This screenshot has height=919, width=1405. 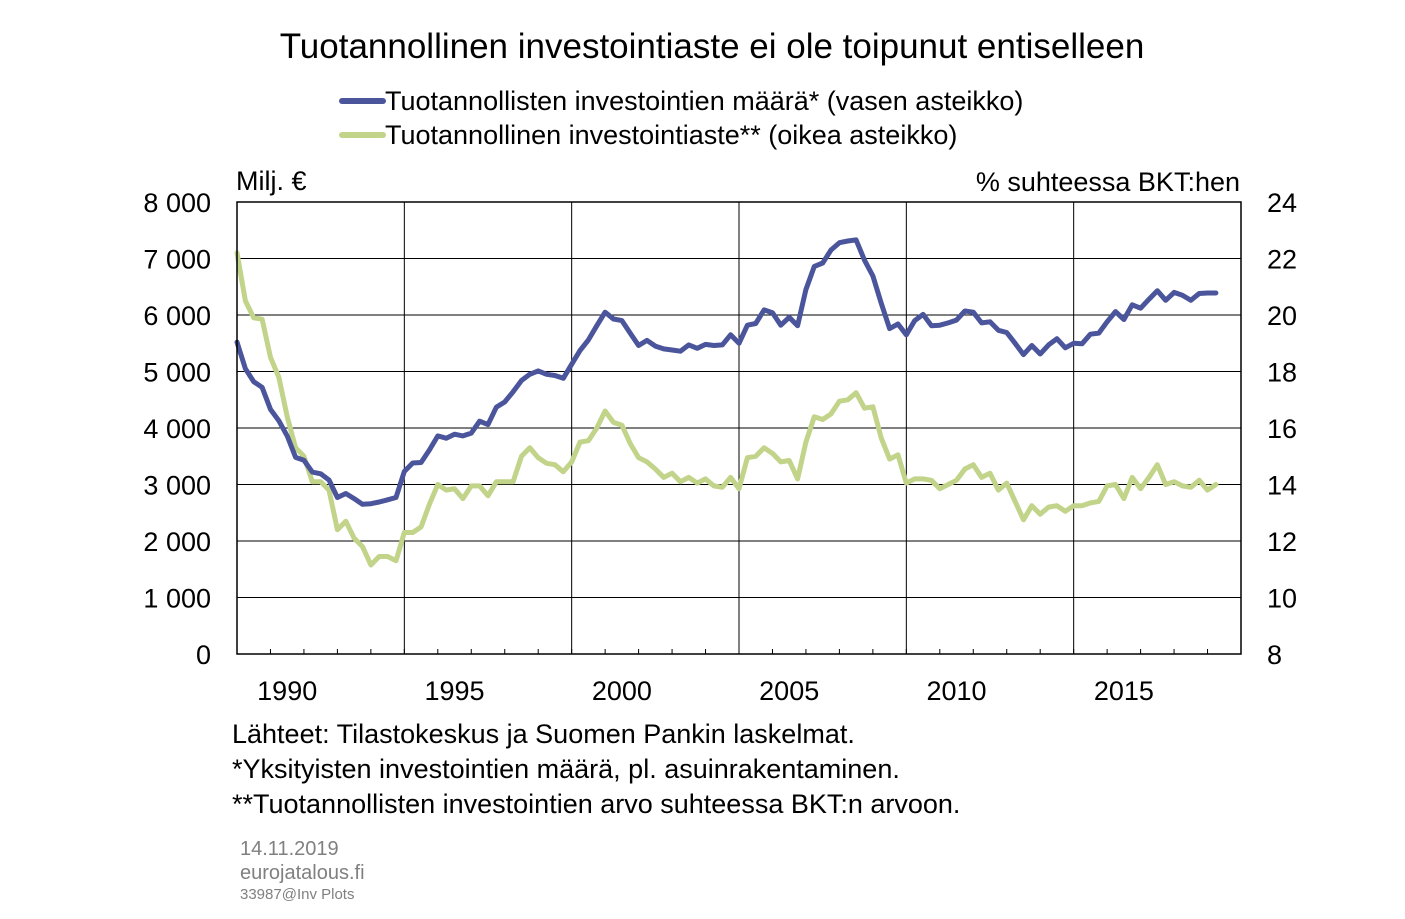 What do you see at coordinates (1282, 599) in the screenshot?
I see `y-right-tick-label: 10` at bounding box center [1282, 599].